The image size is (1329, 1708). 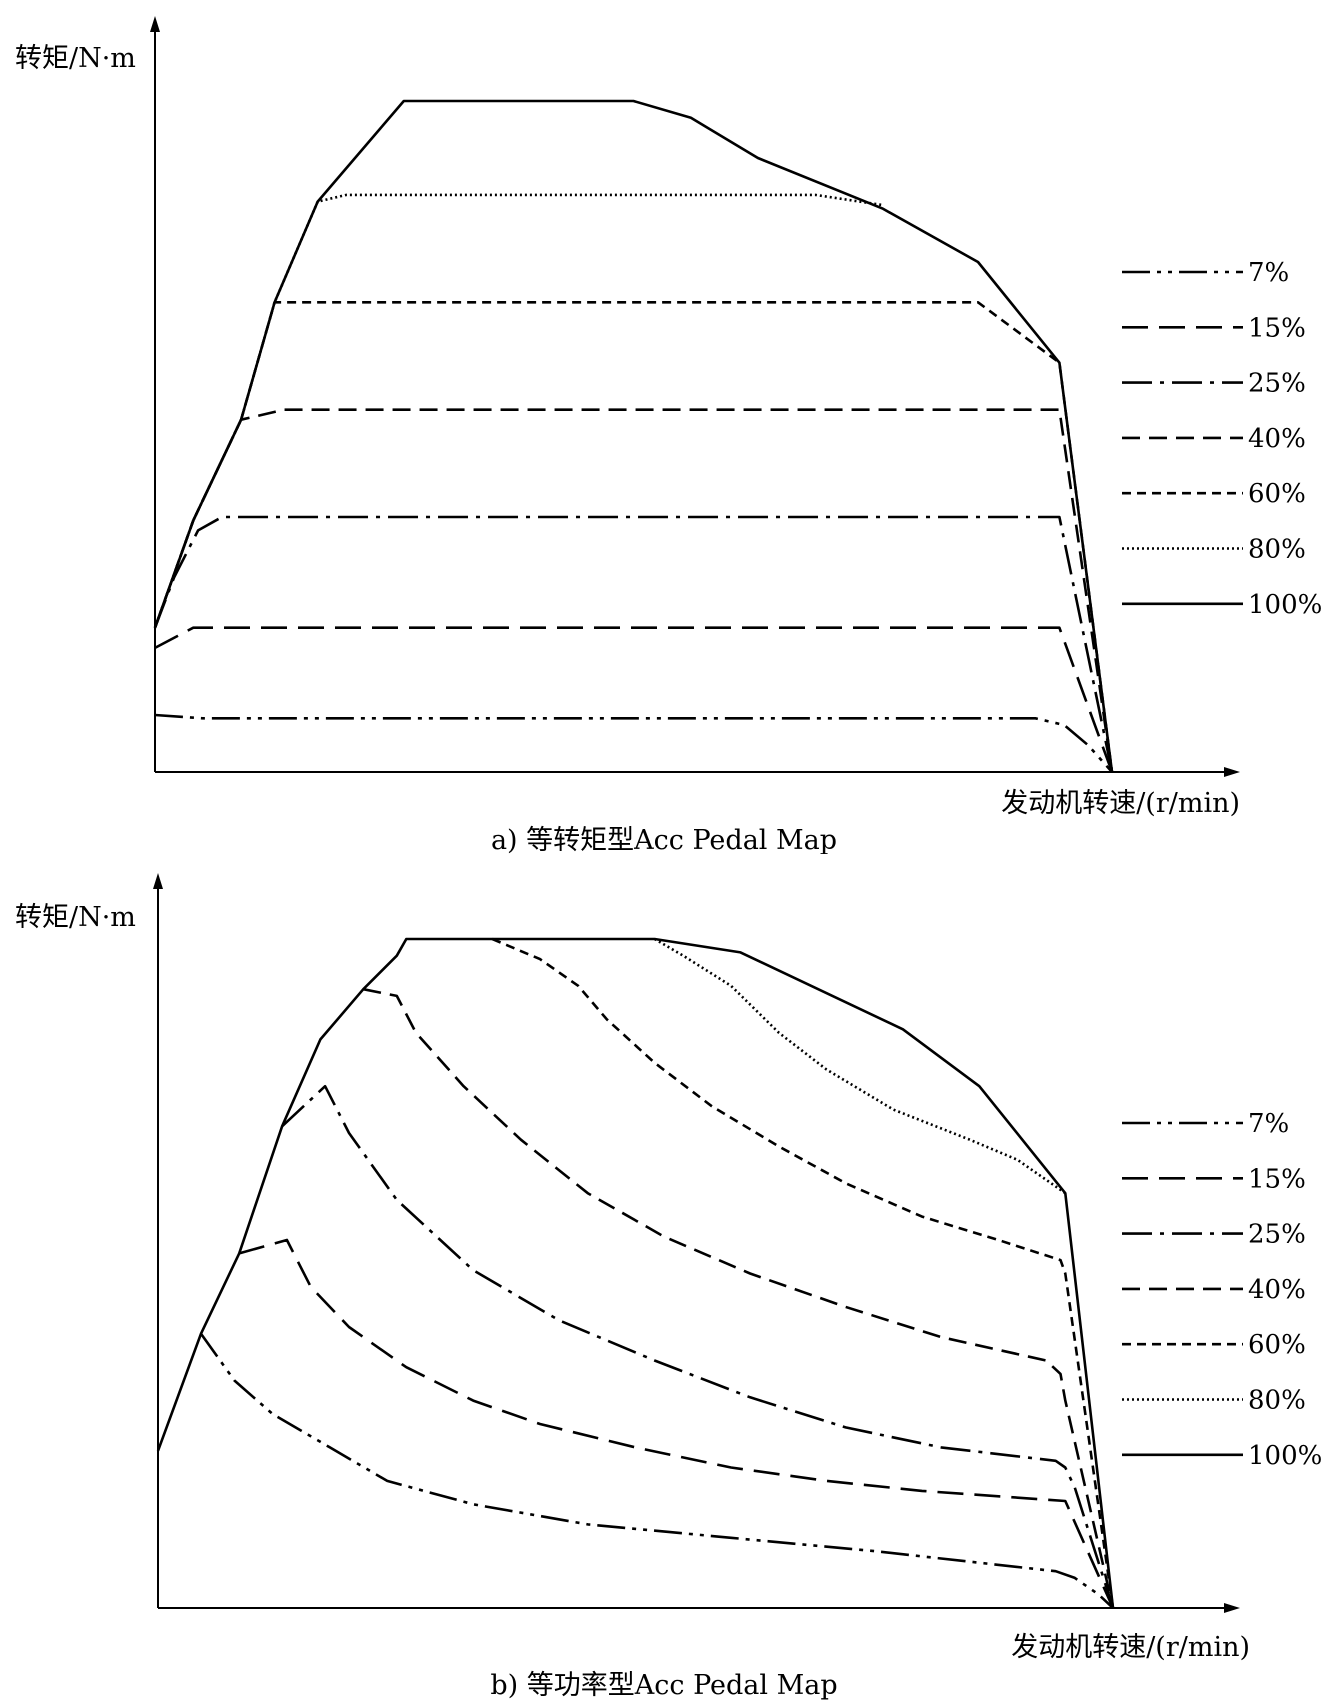 I want to click on chart-caption: a) 等转矩型Acc Pedal Map, so click(x=664, y=839).